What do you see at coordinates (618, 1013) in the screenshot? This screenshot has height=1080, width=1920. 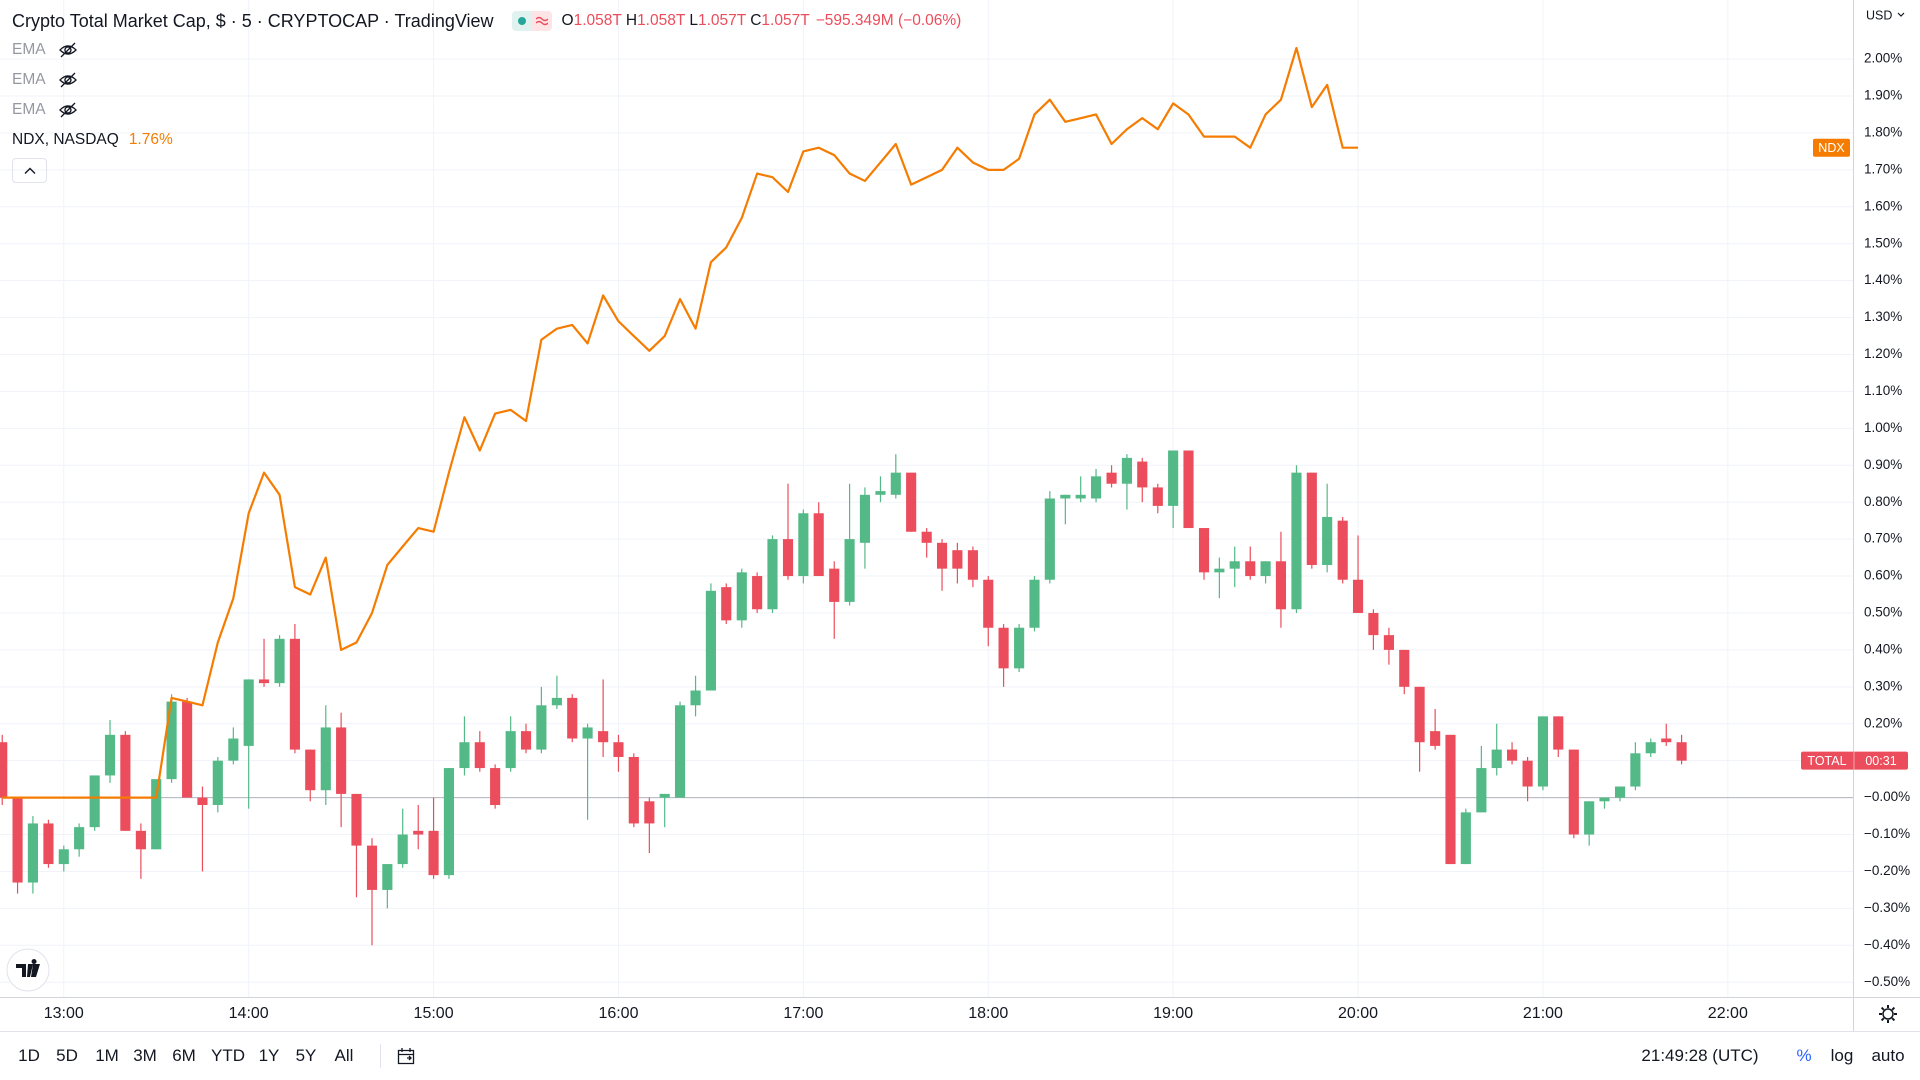 I see `x-tick-label: 16:00` at bounding box center [618, 1013].